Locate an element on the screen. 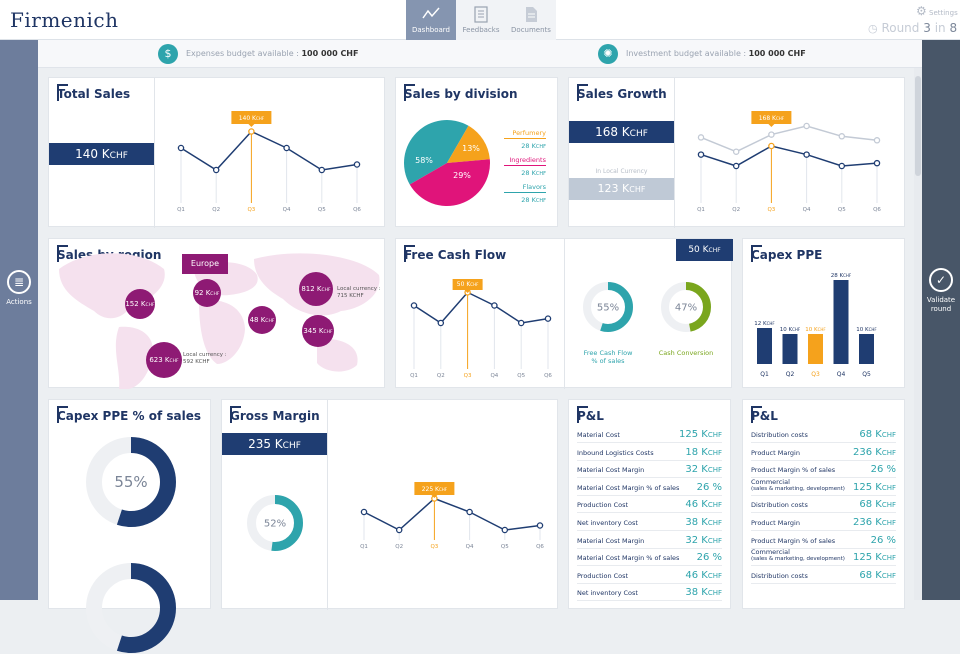  pl-row: Production Cost 46 KCHF is located at coordinates (649, 505).